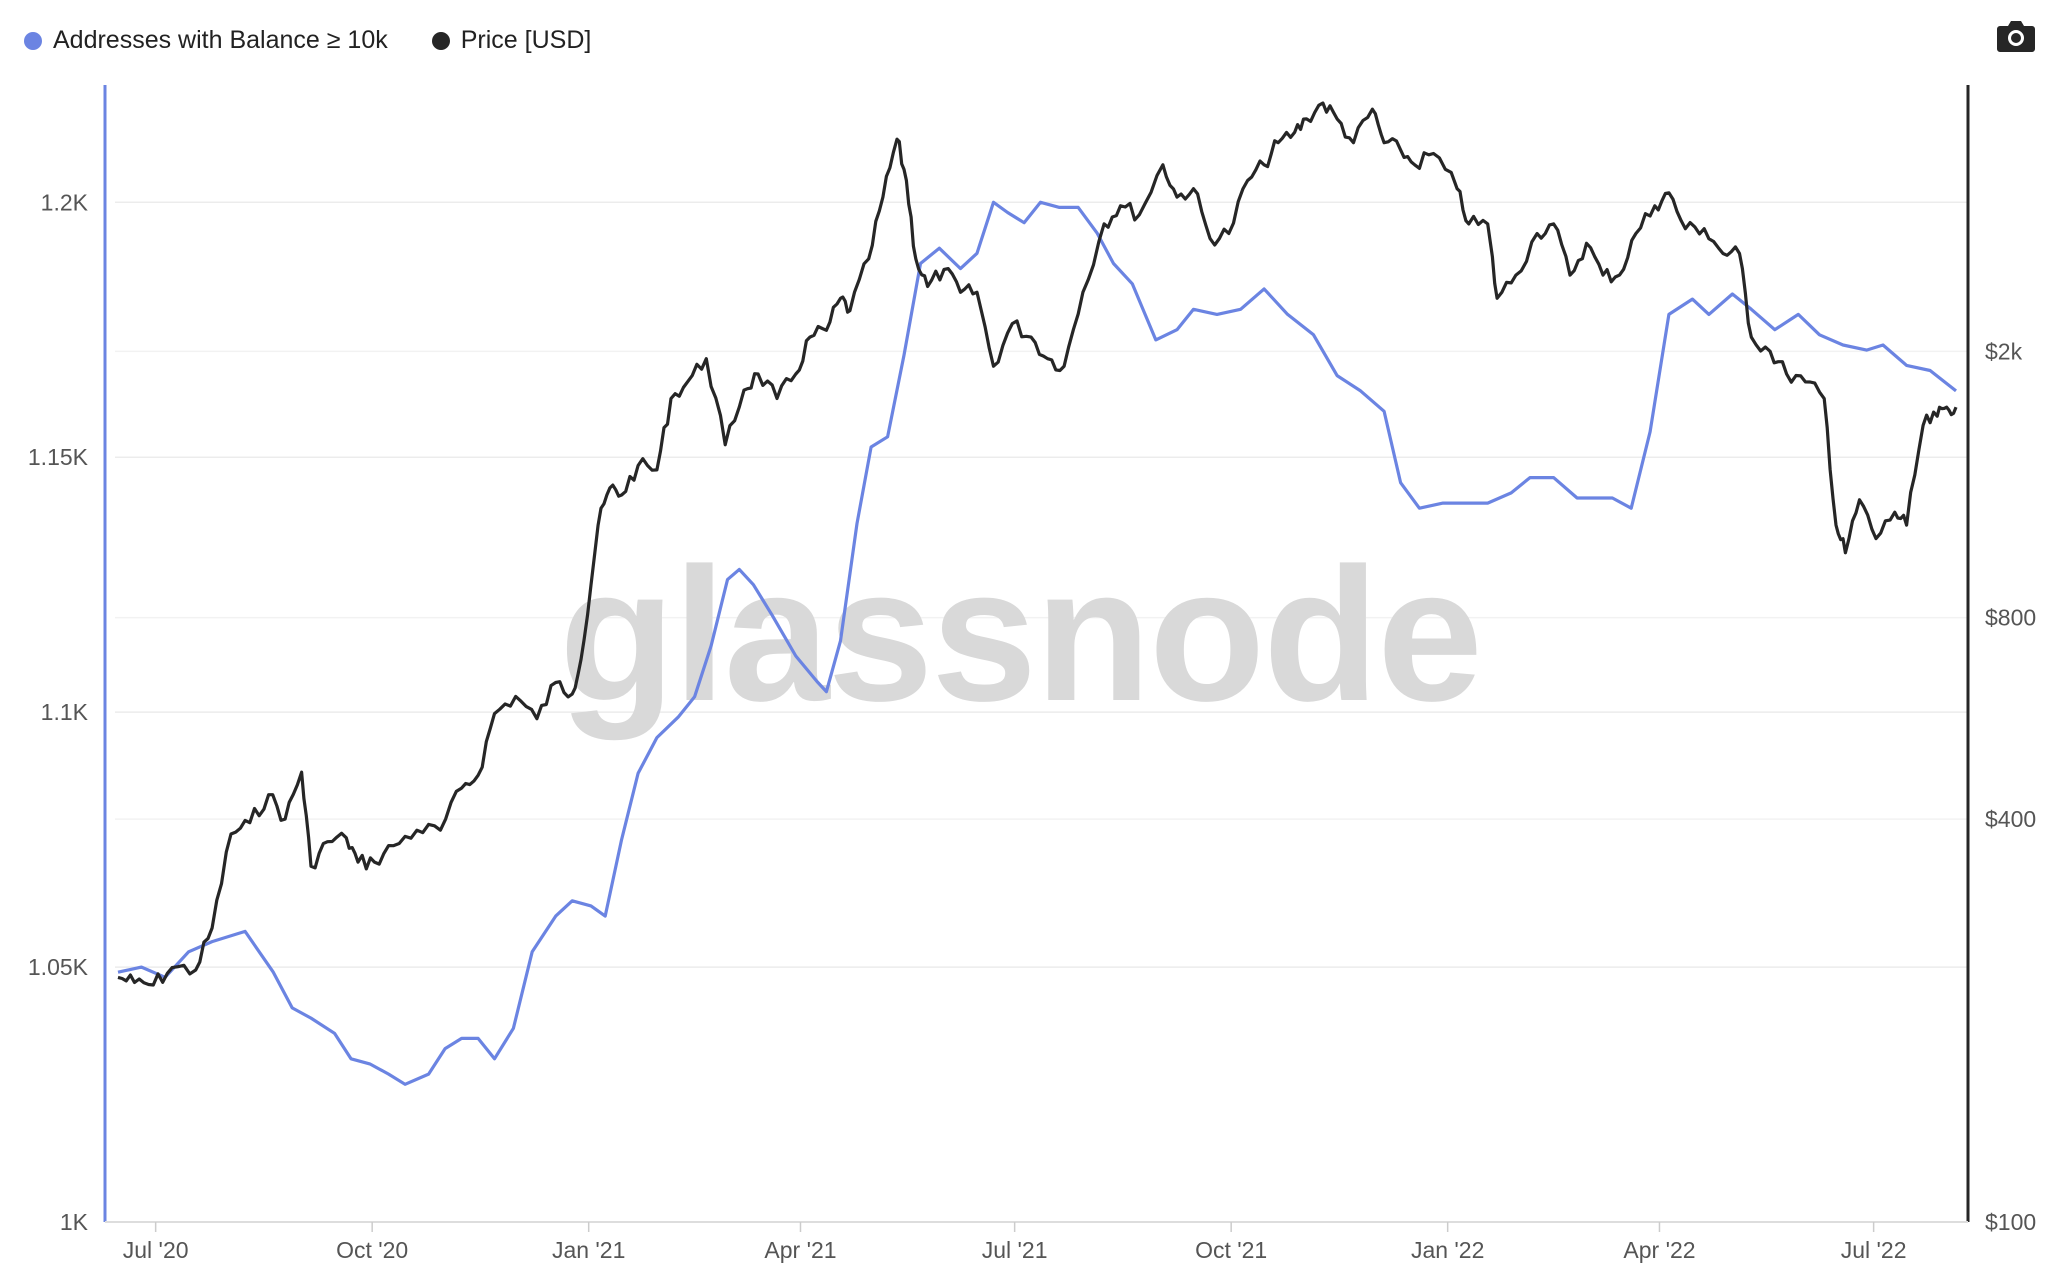 This screenshot has height=1281, width=2067. Describe the element at coordinates (2010, 819) in the screenshot. I see `y-right-tick-label: $400` at that location.